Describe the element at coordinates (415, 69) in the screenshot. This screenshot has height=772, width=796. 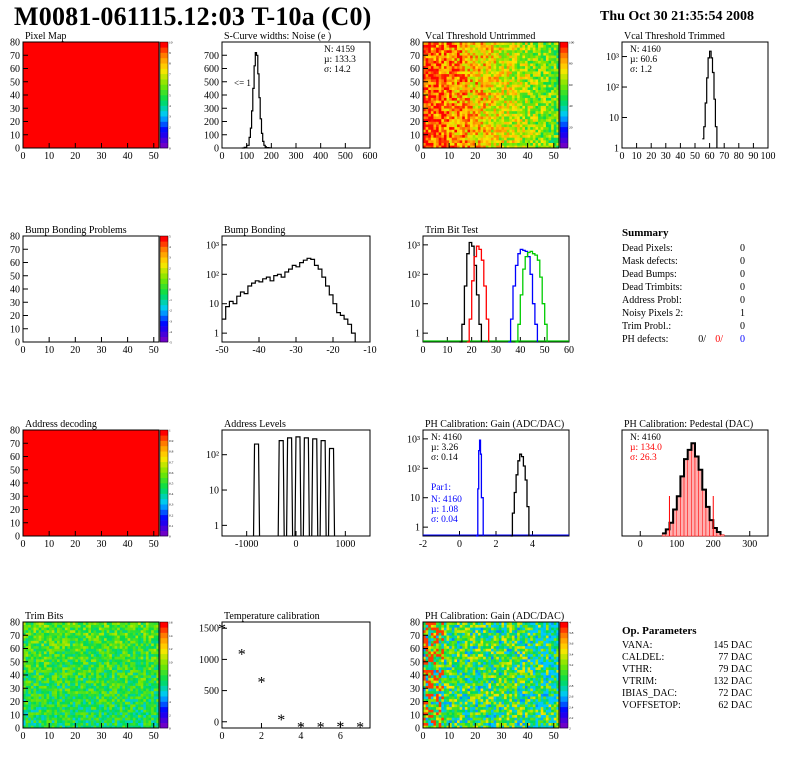
I see `y-tick-label: 60` at that location.